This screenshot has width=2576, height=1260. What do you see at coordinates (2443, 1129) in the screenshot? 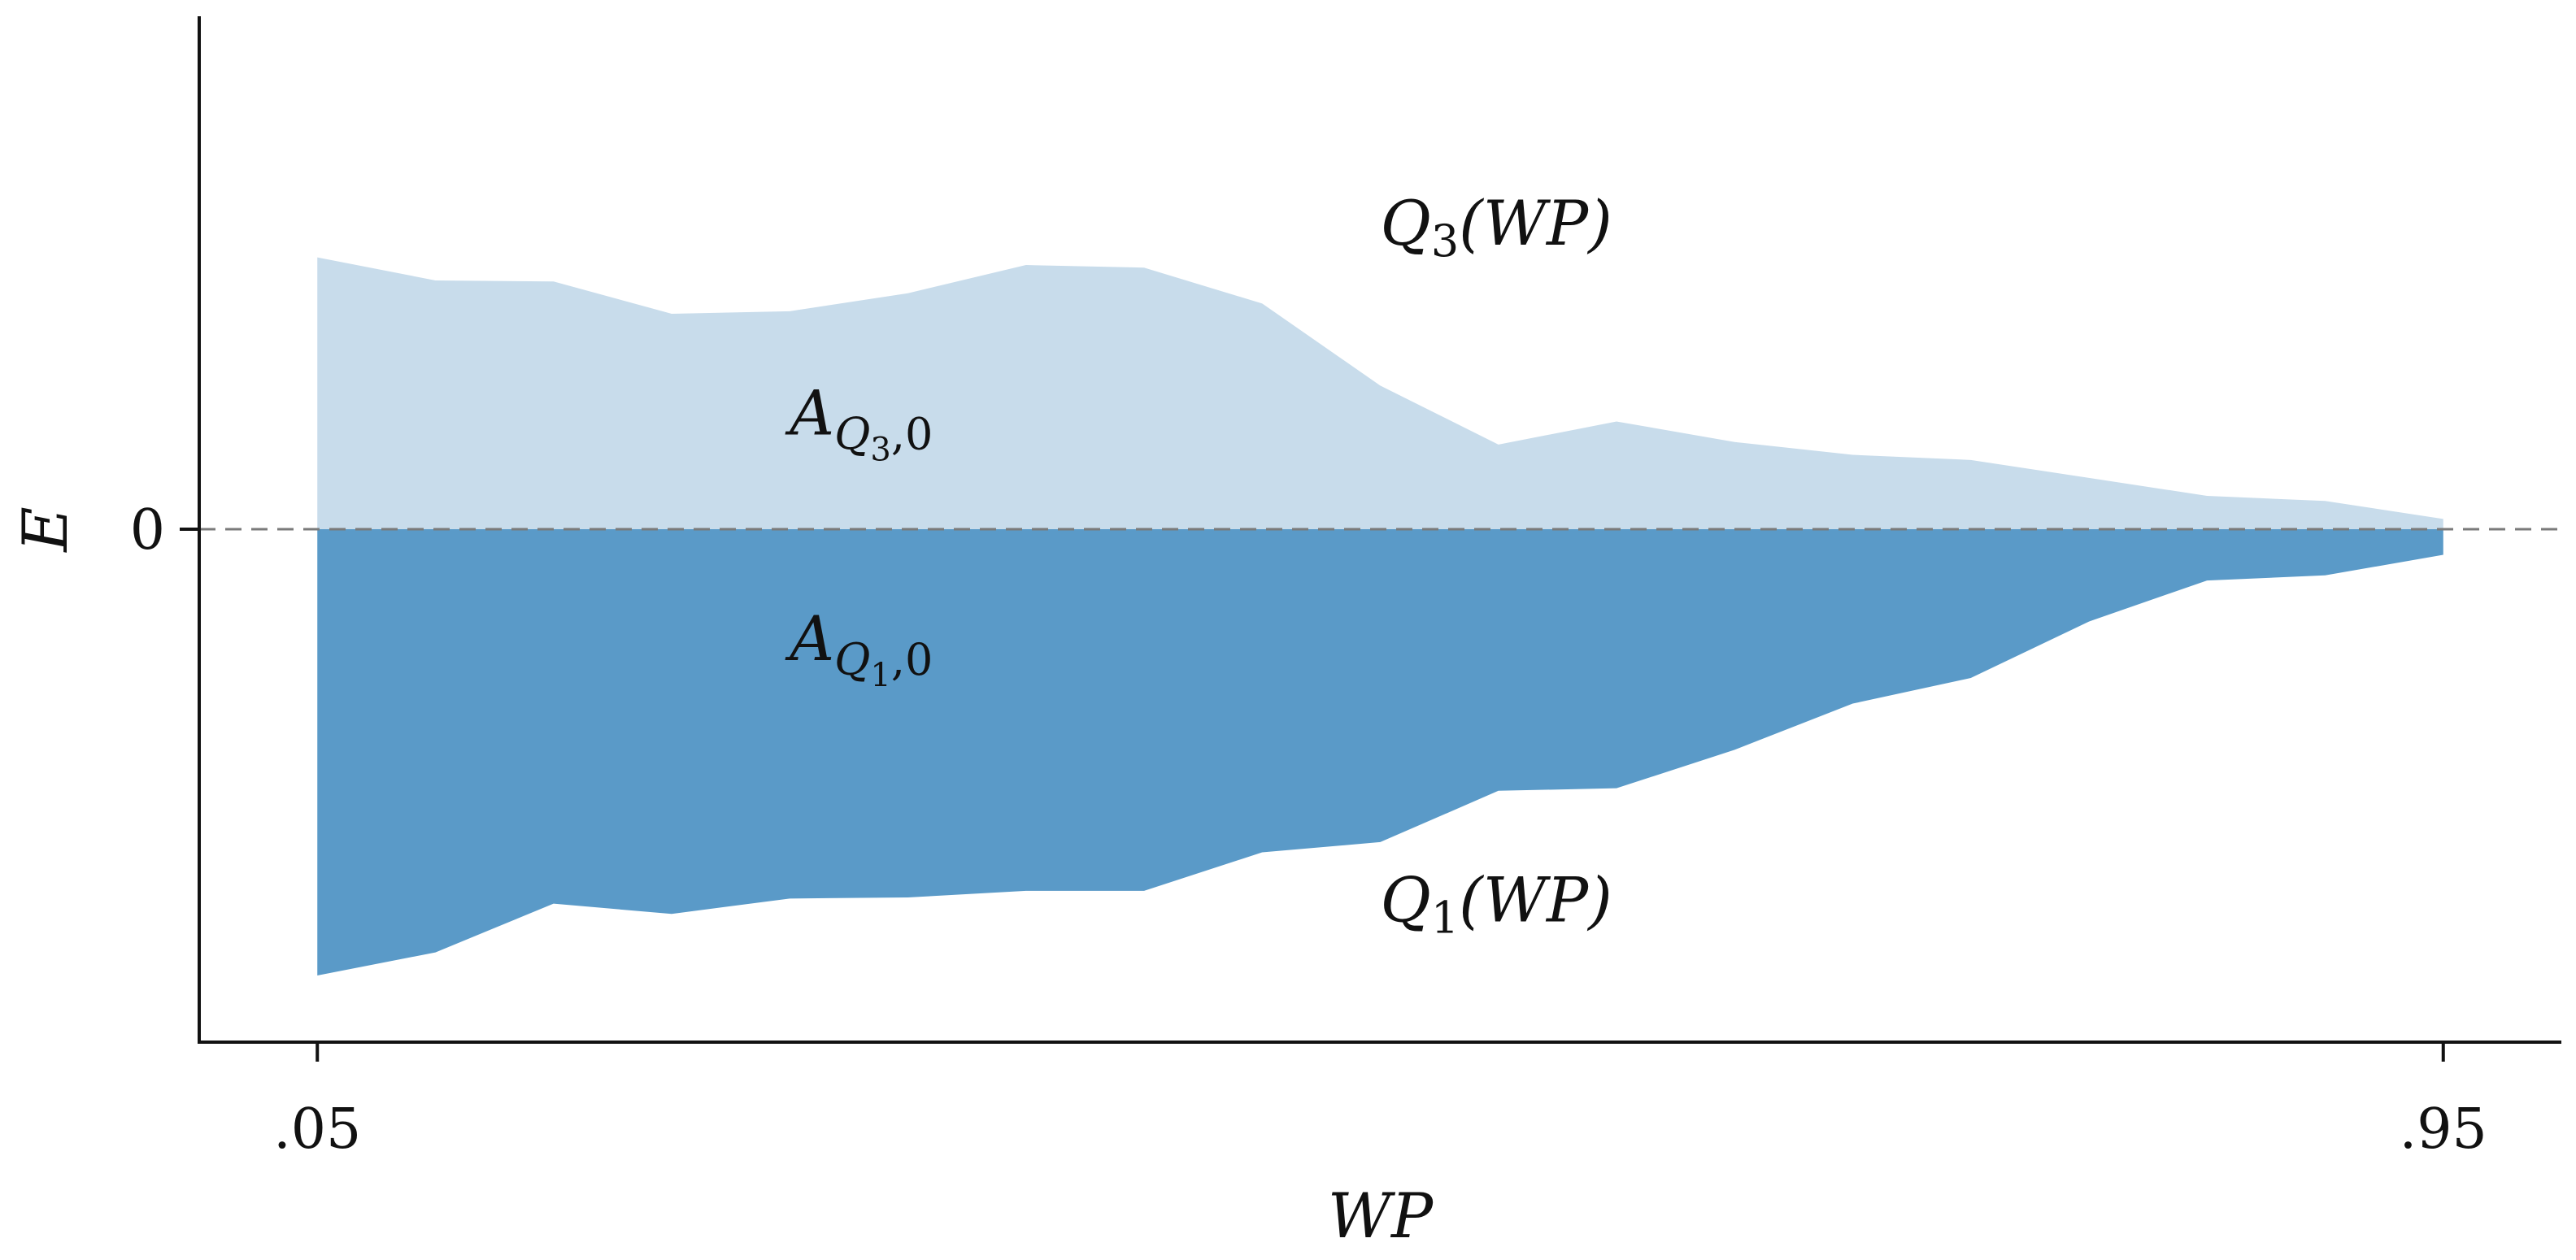
I see `x-tick-label: .95` at bounding box center [2443, 1129].